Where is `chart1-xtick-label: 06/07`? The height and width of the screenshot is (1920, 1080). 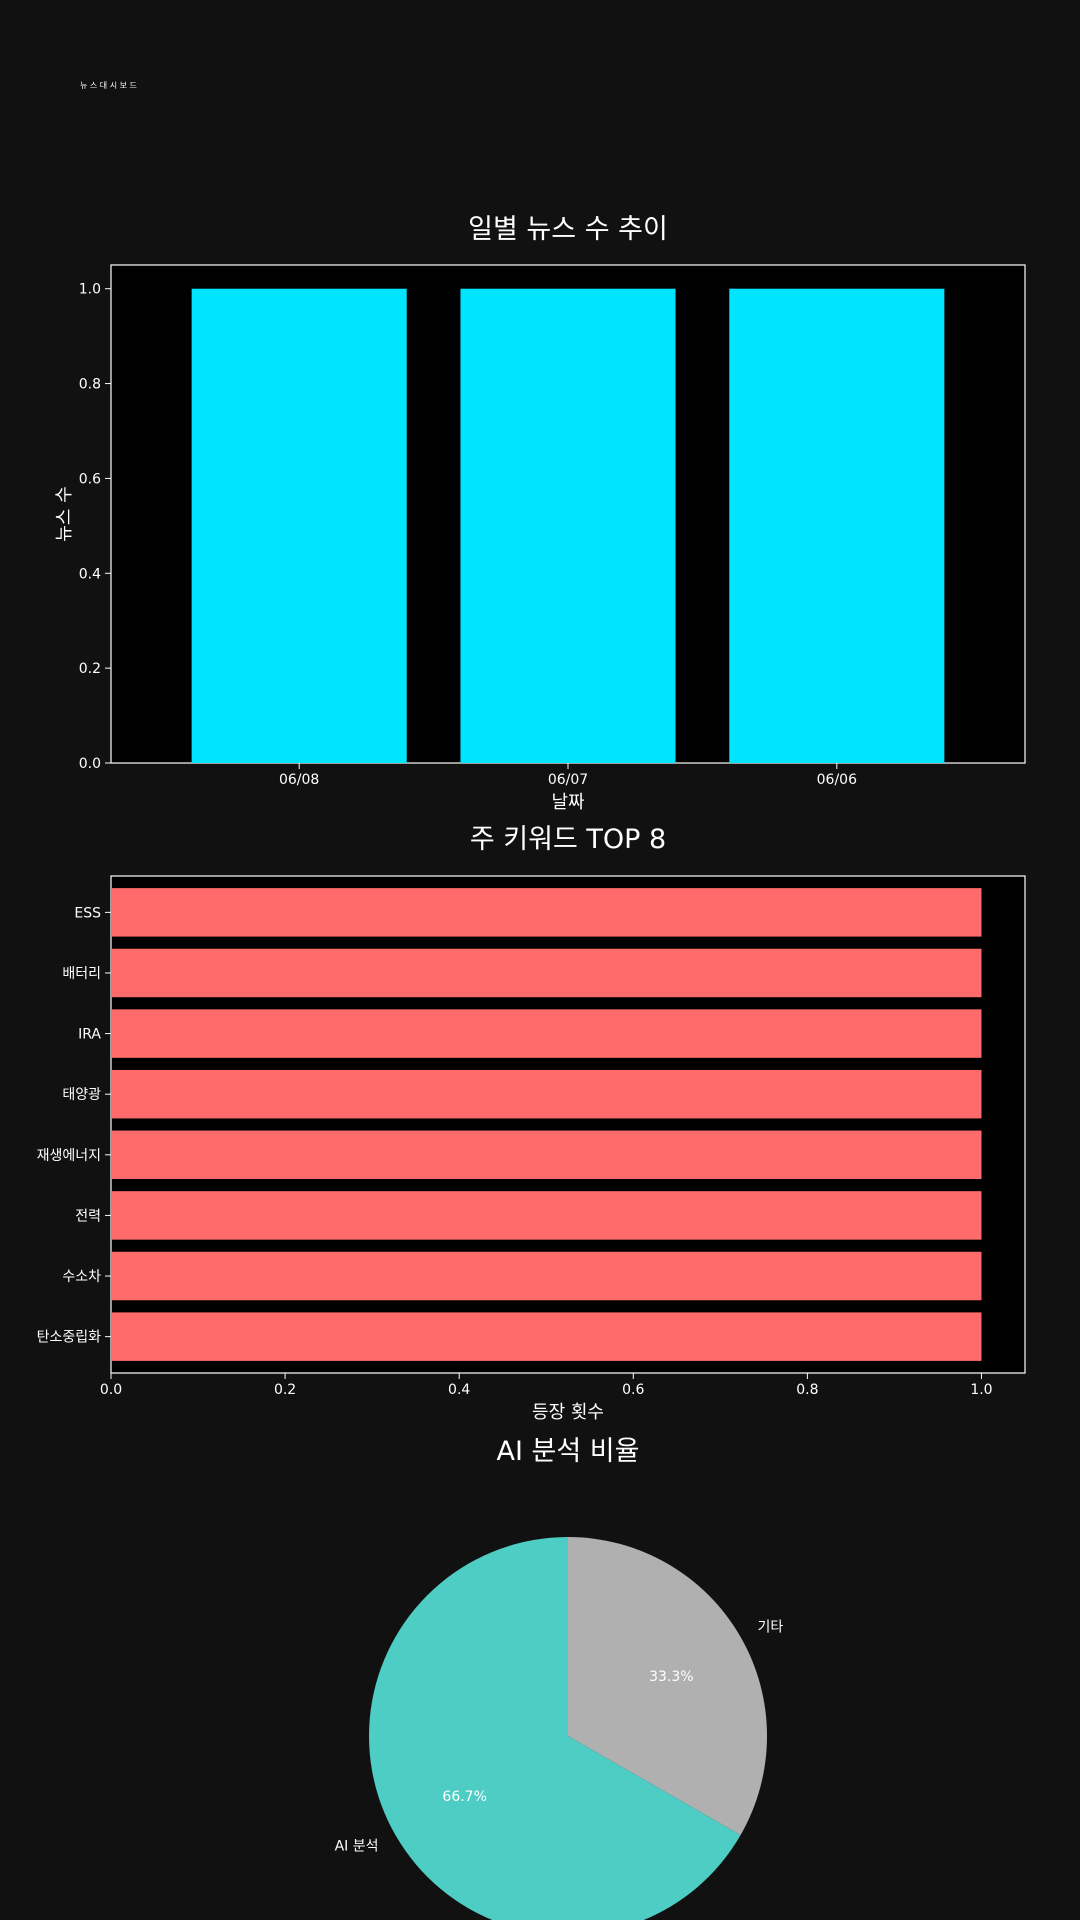 chart1-xtick-label: 06/07 is located at coordinates (568, 780).